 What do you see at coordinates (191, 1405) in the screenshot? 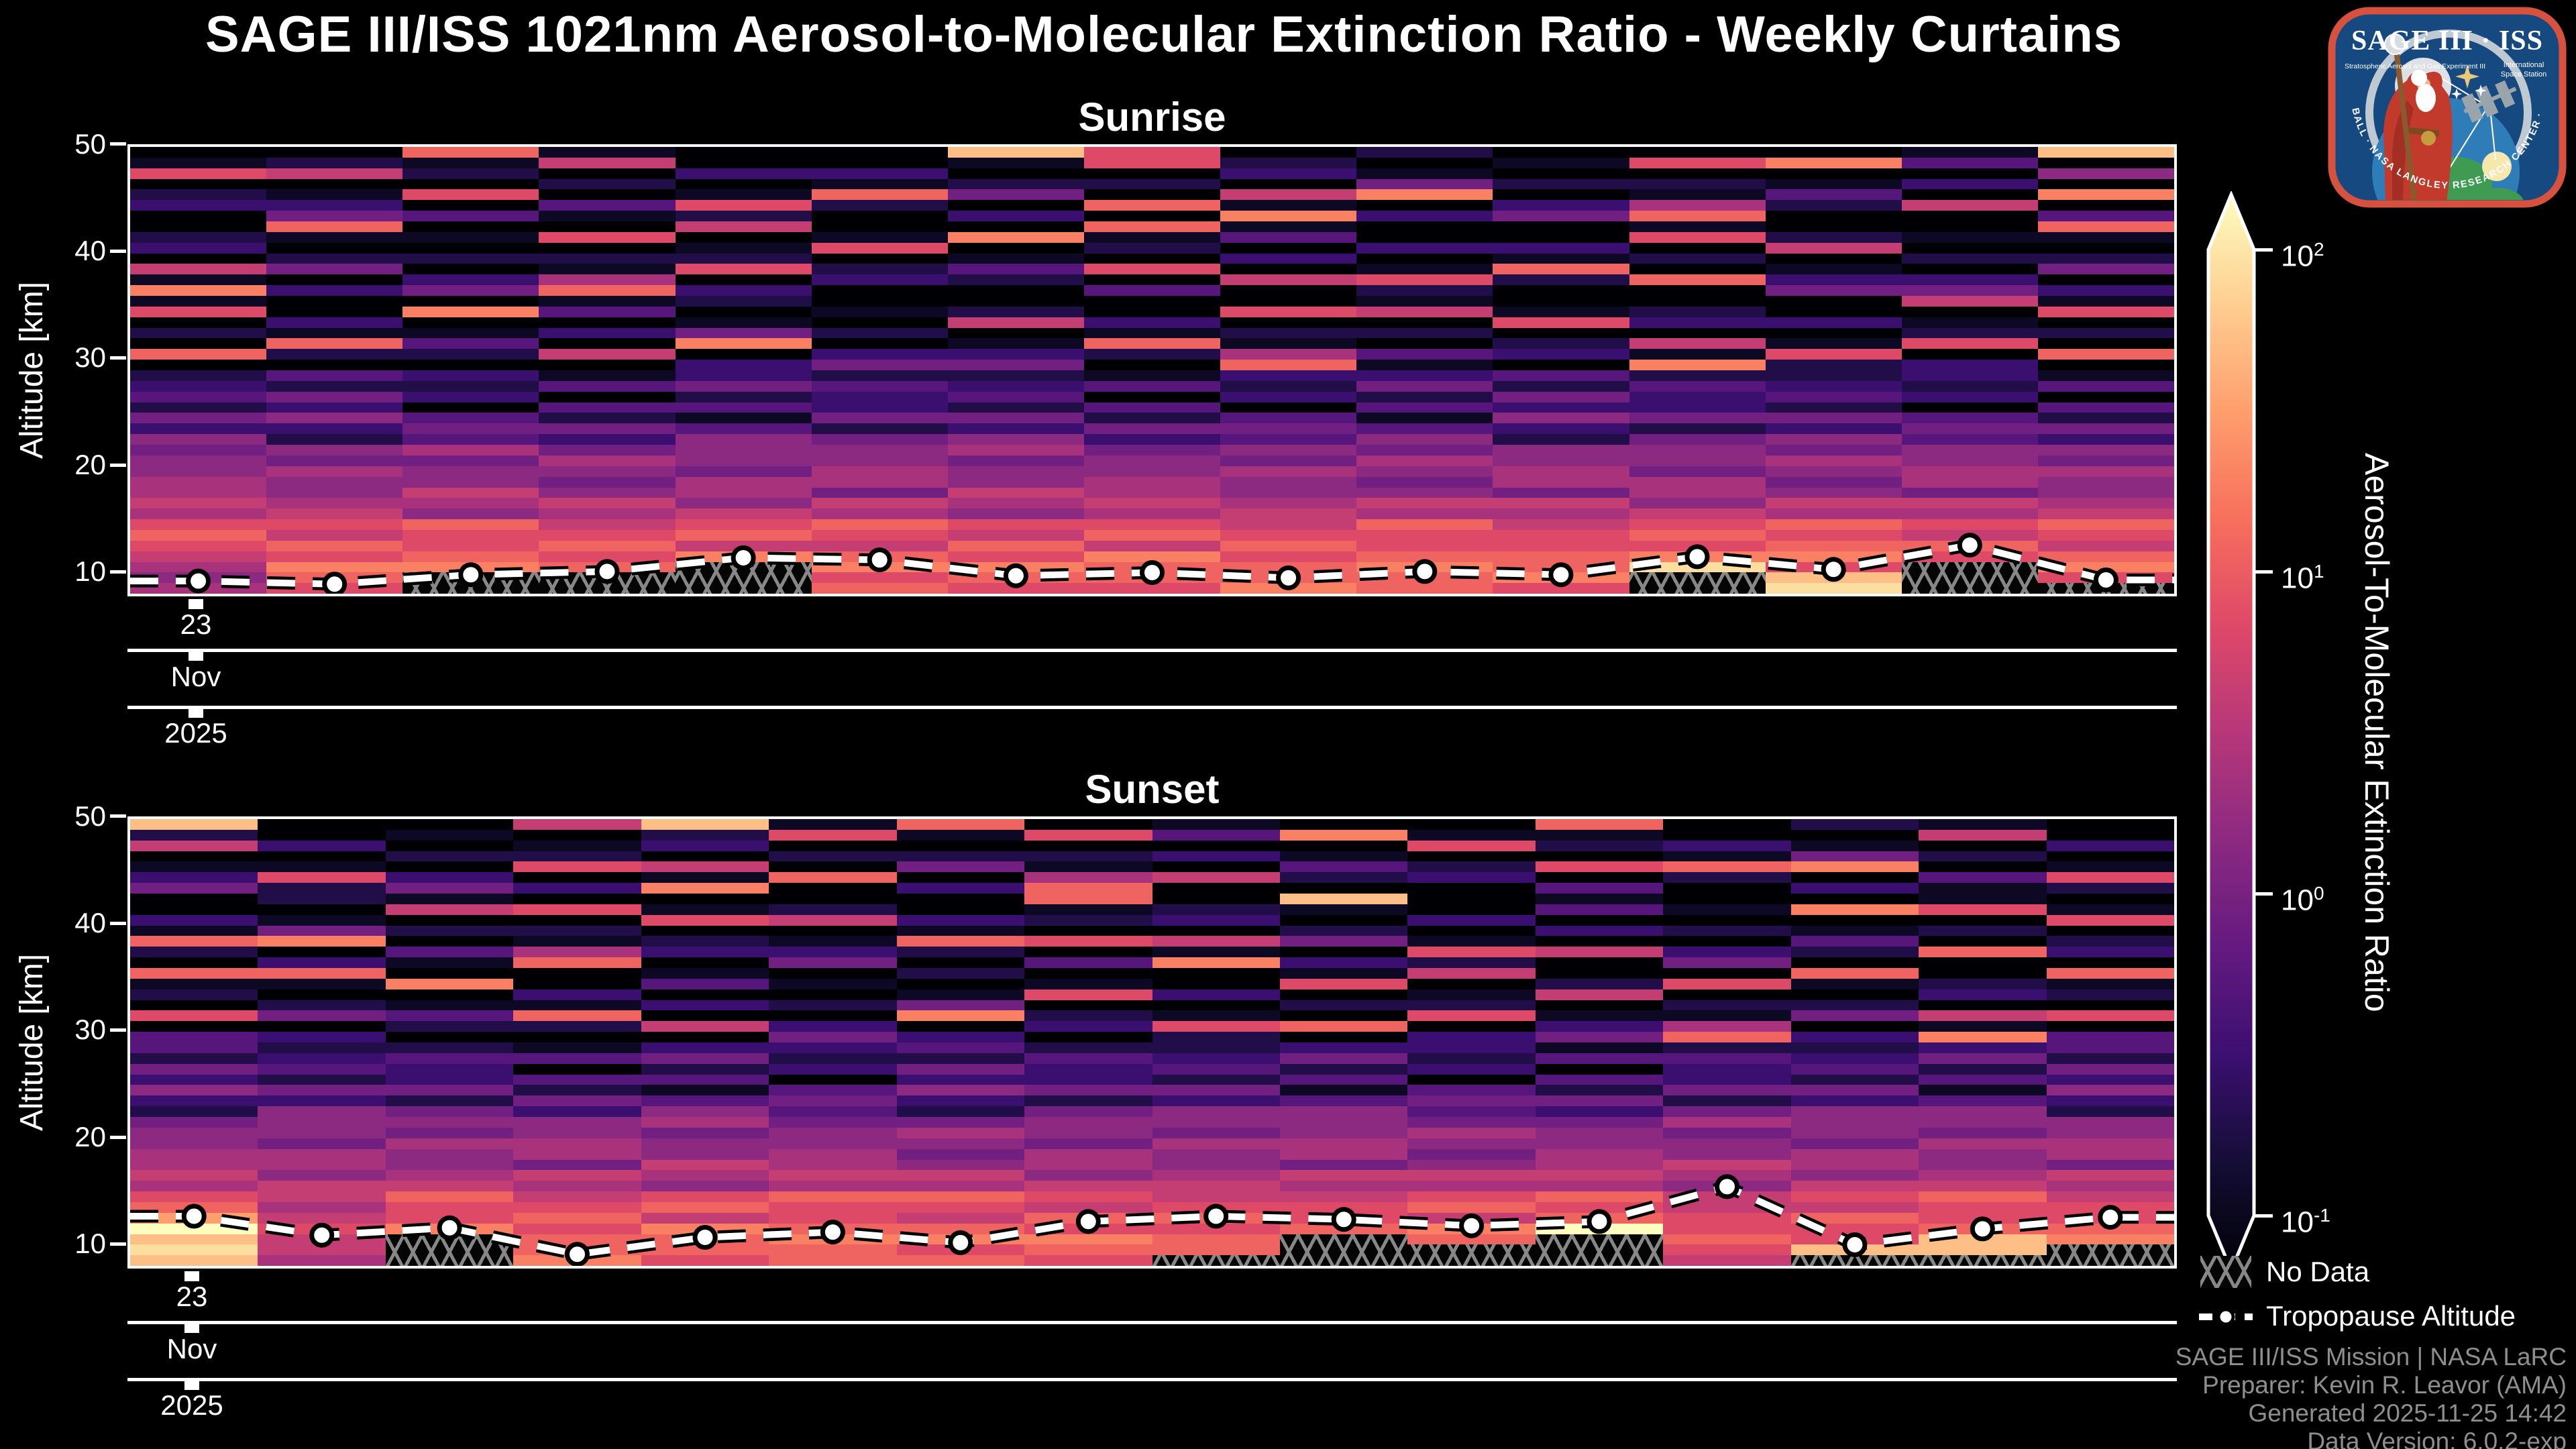
I see `x-ticklabel-year: 2025` at bounding box center [191, 1405].